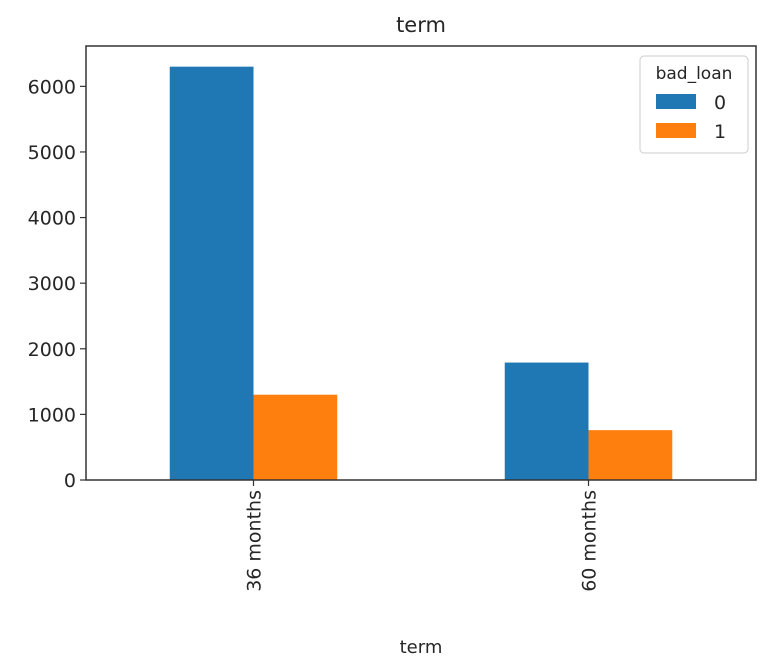  Describe the element at coordinates (421, 647) in the screenshot. I see `x-axis-label: term` at that location.